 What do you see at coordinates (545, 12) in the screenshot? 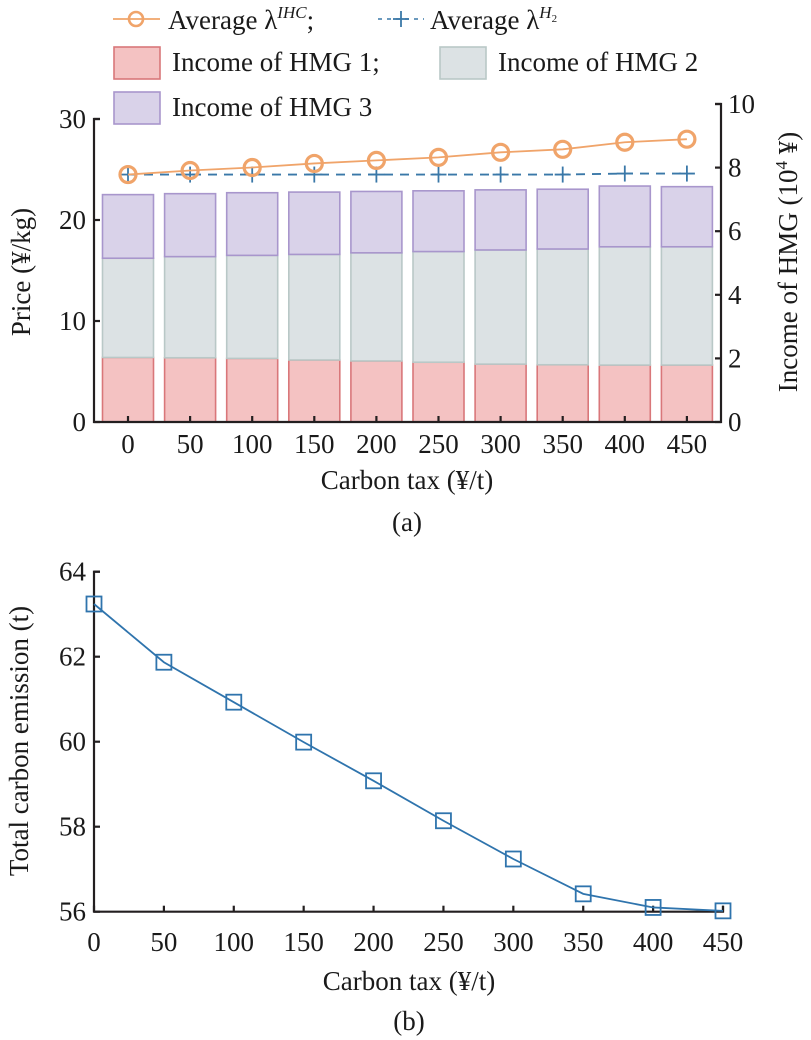
I see `legend-text-part: H` at bounding box center [545, 12].